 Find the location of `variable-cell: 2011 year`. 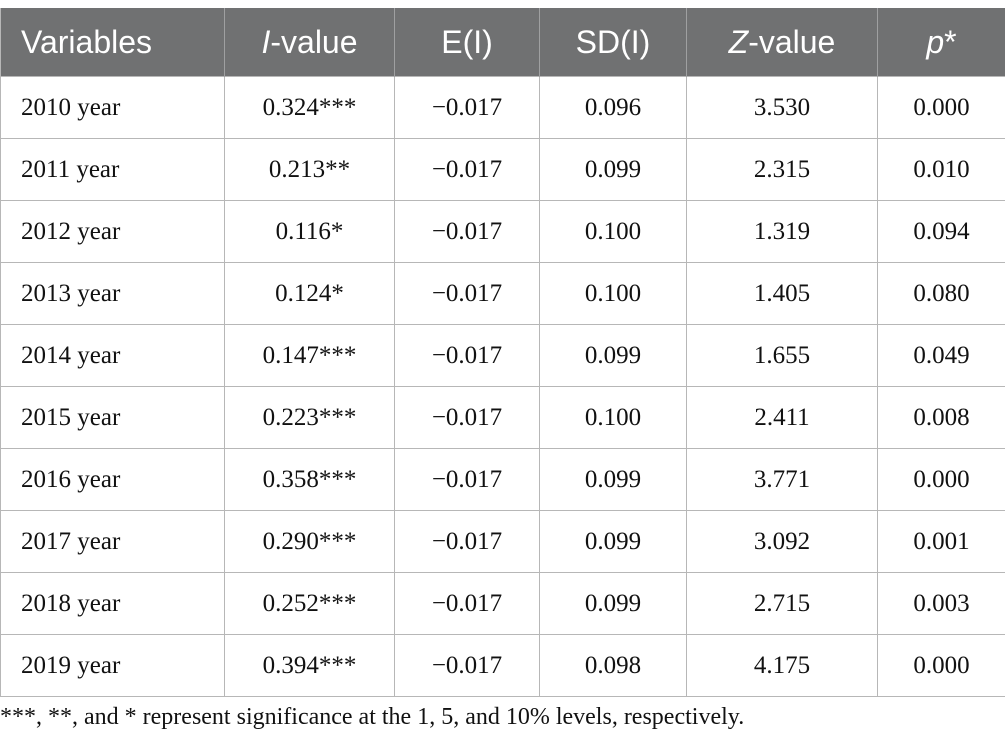

variable-cell: 2011 year is located at coordinates (112, 169).